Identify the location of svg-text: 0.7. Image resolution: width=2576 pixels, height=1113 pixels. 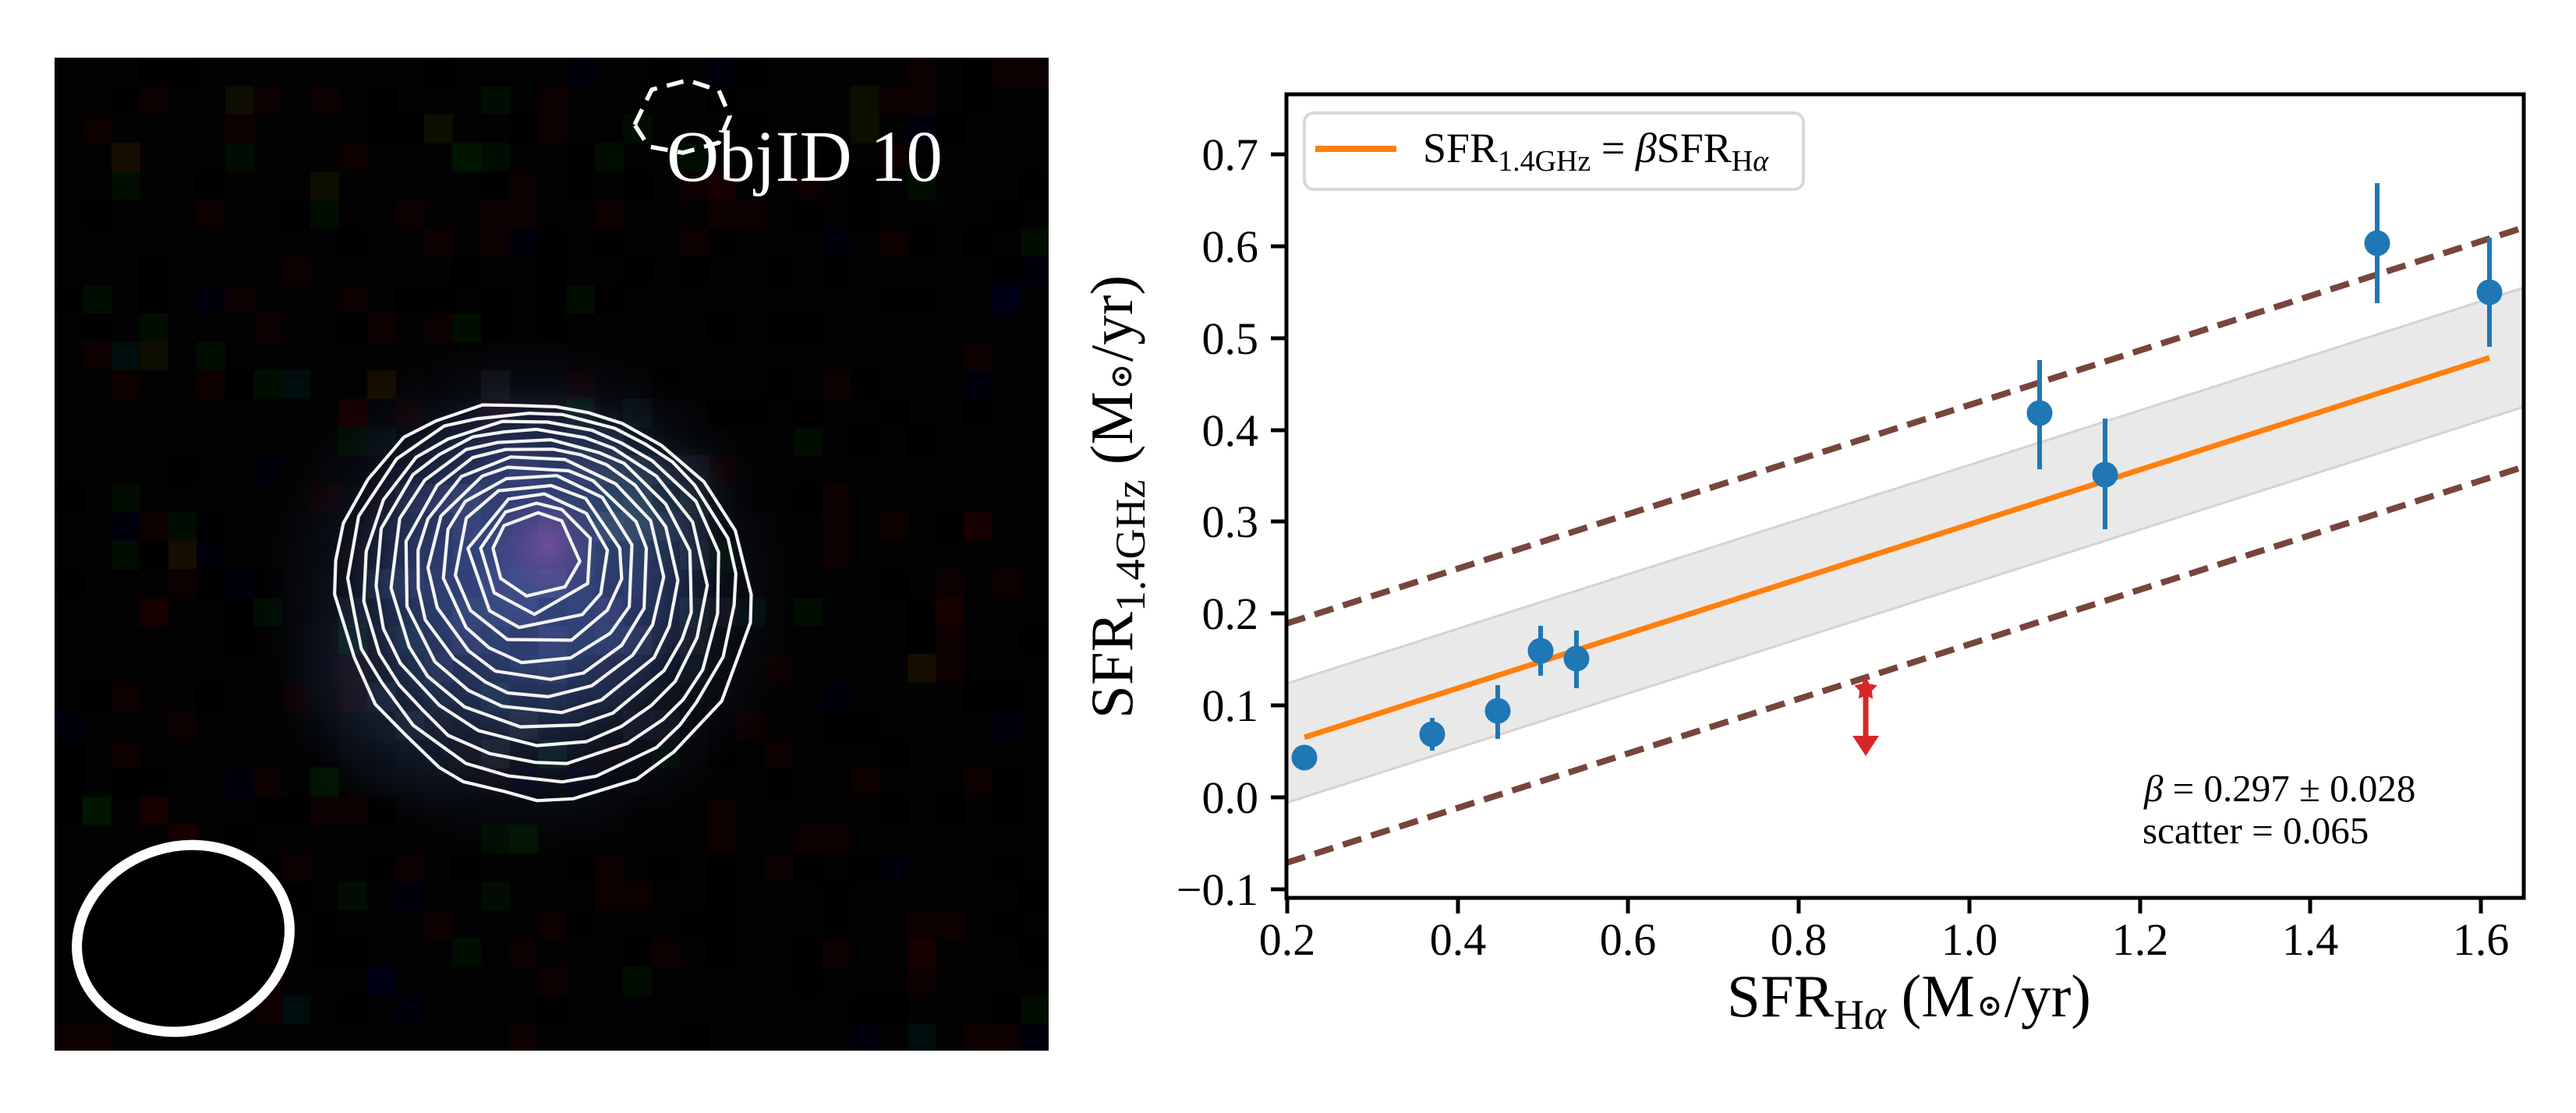
(1230, 154).